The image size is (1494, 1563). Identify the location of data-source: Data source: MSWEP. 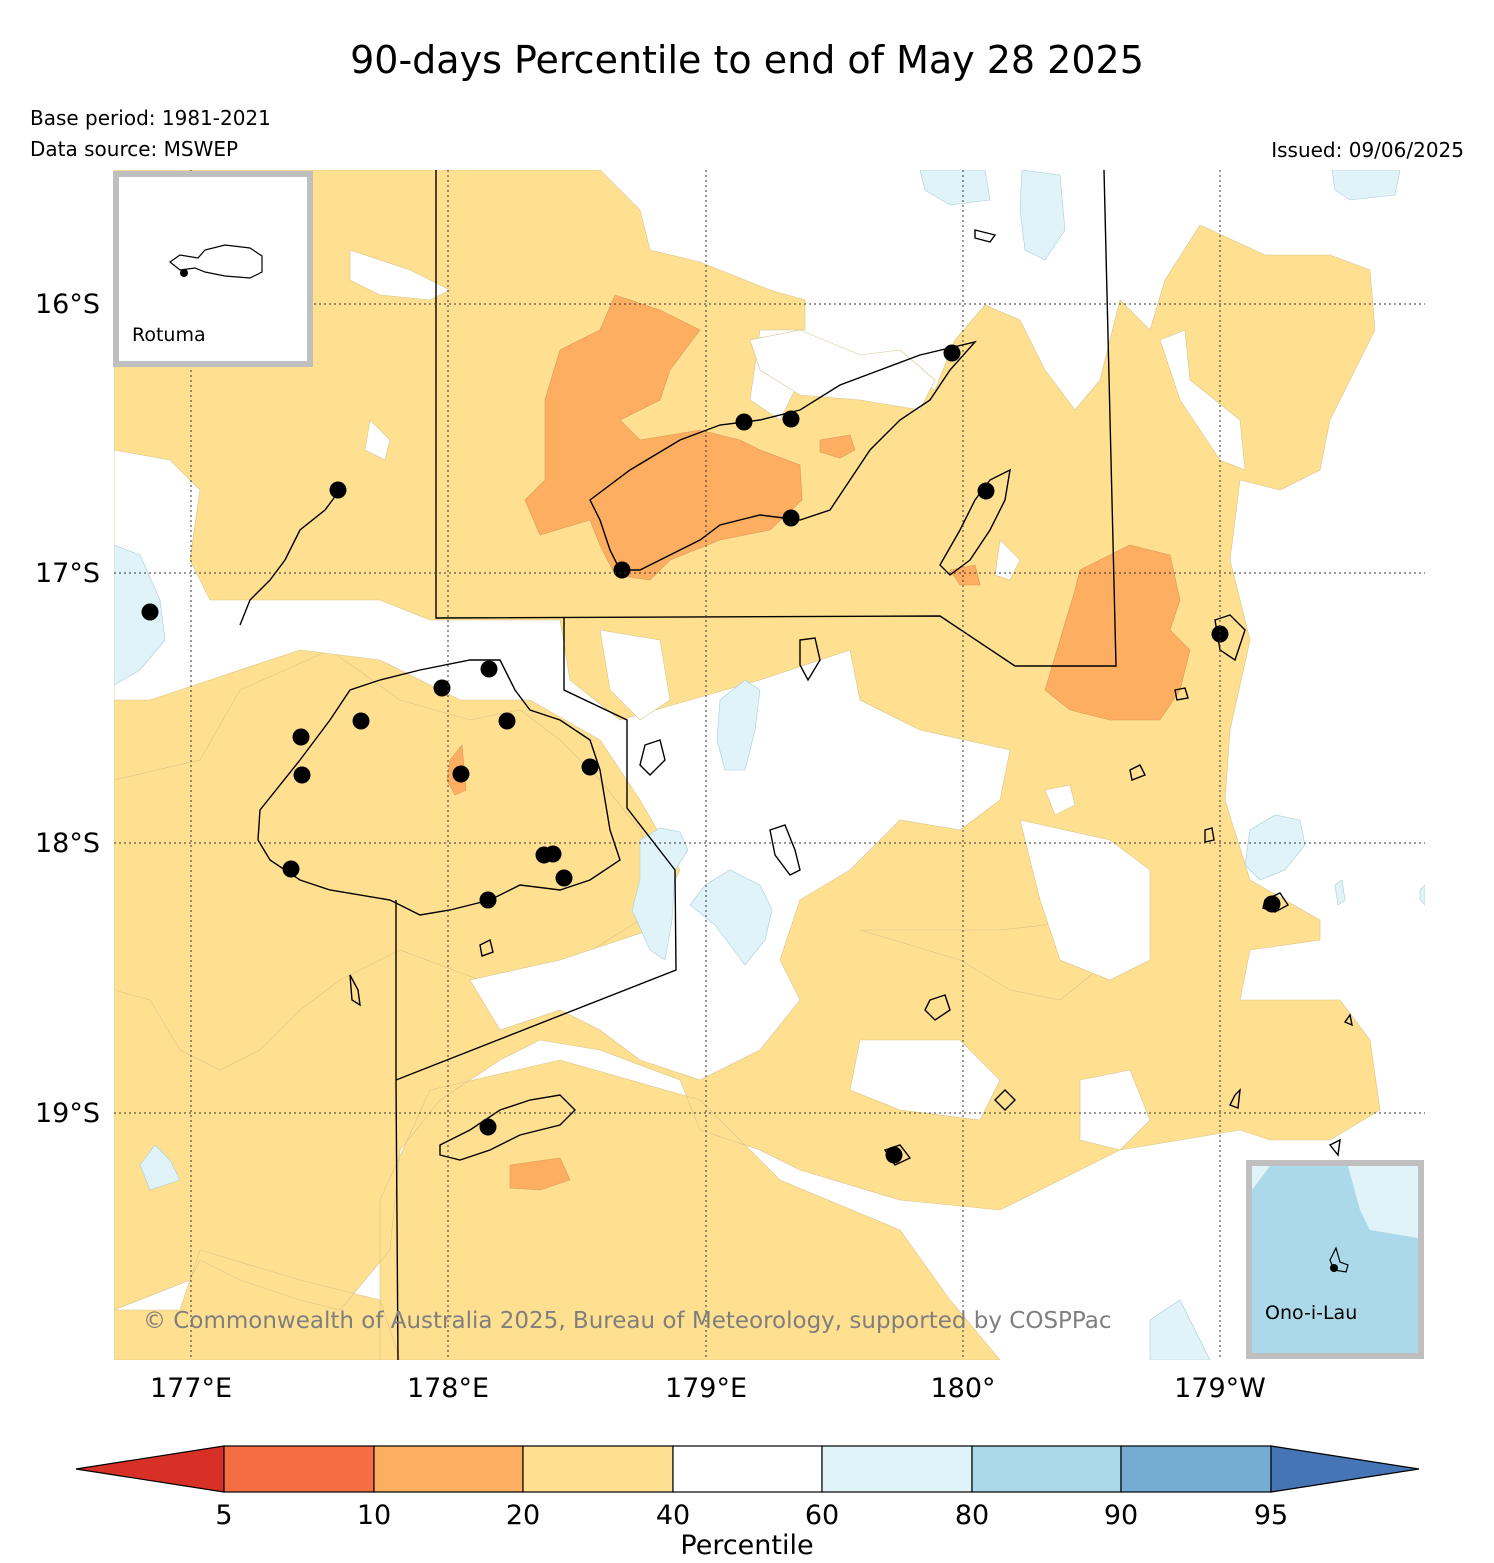
(134, 149).